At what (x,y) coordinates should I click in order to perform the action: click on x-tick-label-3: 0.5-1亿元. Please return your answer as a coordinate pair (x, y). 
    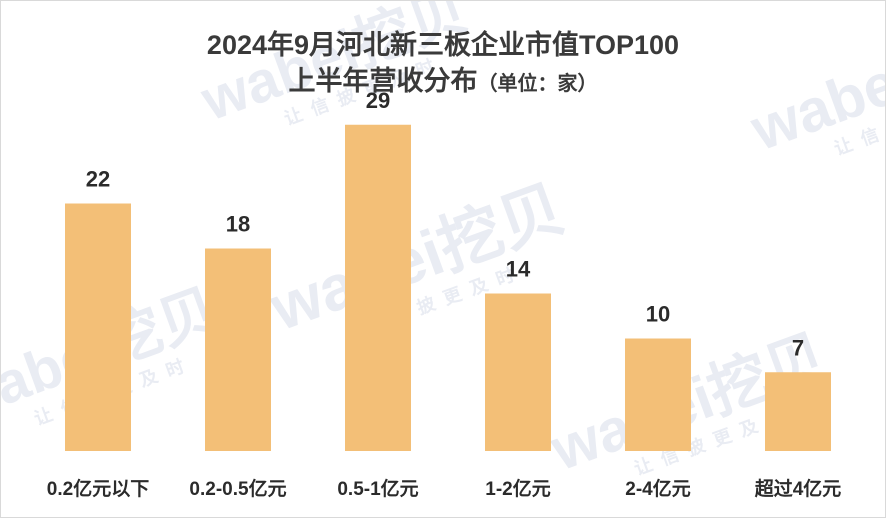
    Looking at the image, I should click on (377, 488).